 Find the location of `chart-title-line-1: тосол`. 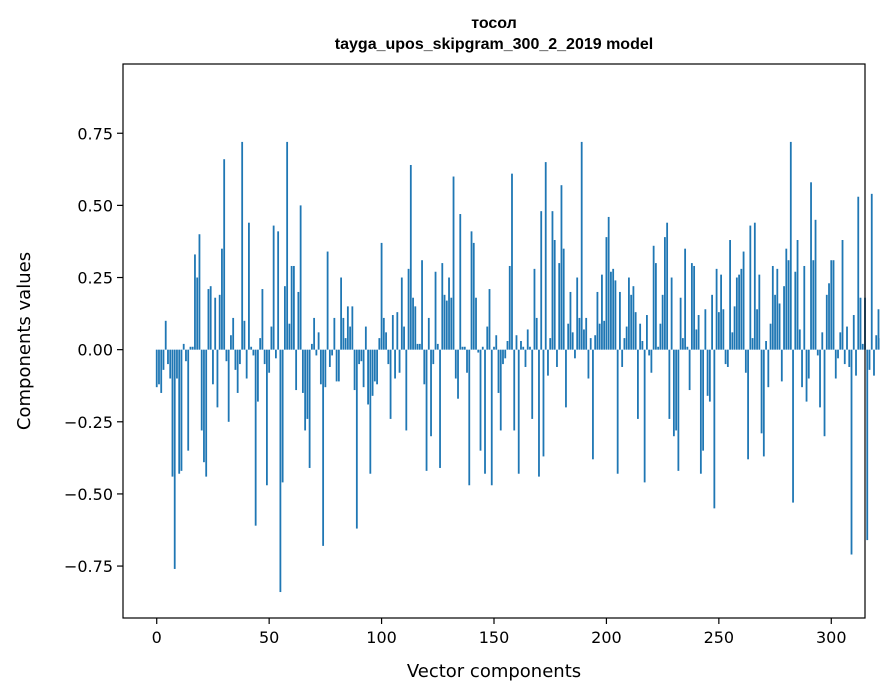

chart-title-line-1: тосол is located at coordinates (494, 23).